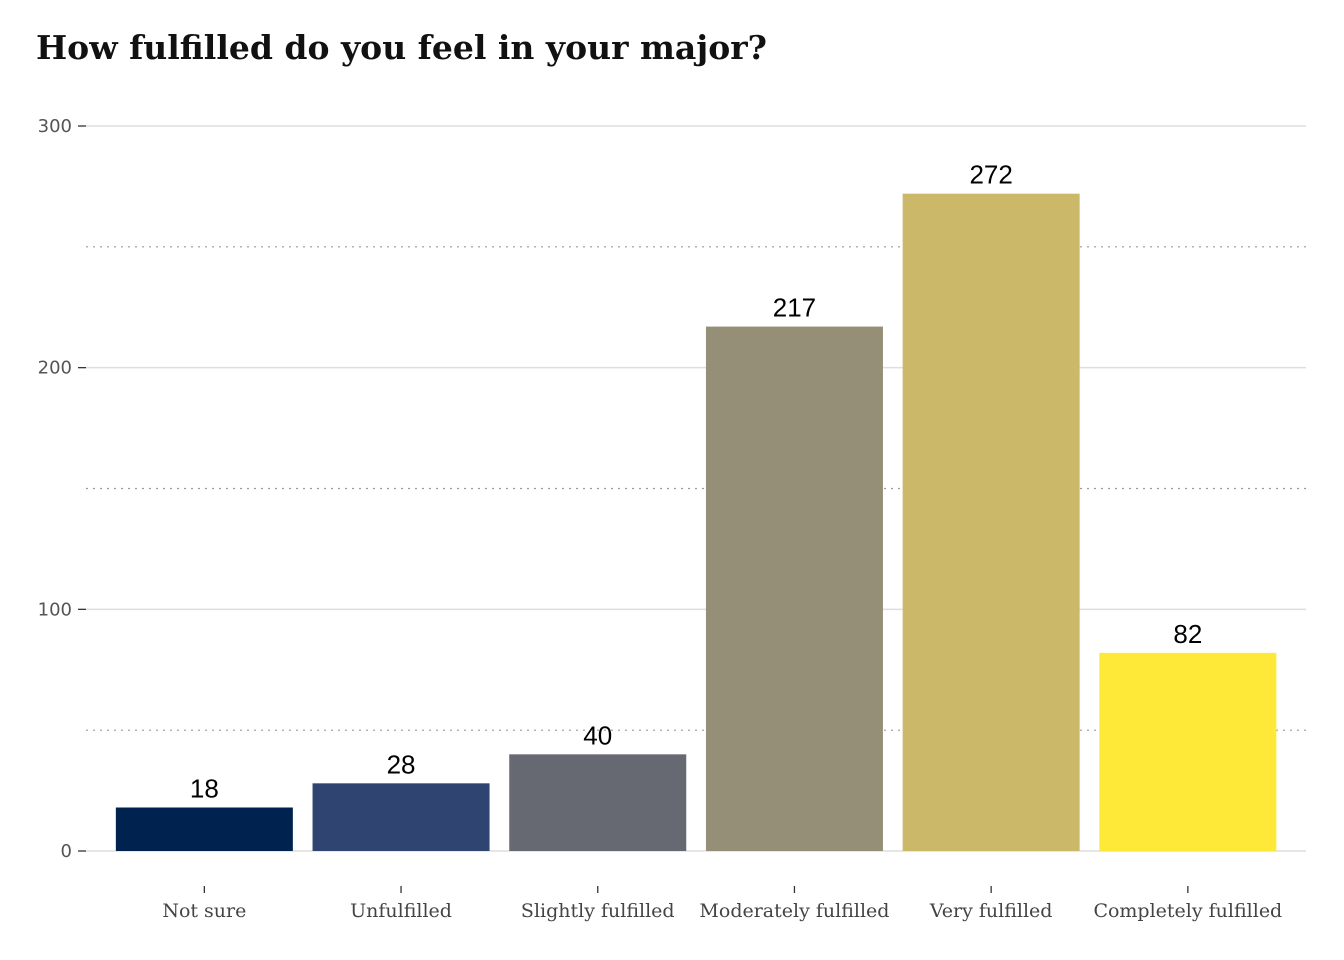  What do you see at coordinates (1187, 911) in the screenshot?
I see `x-tick-label: Completely fulfilled` at bounding box center [1187, 911].